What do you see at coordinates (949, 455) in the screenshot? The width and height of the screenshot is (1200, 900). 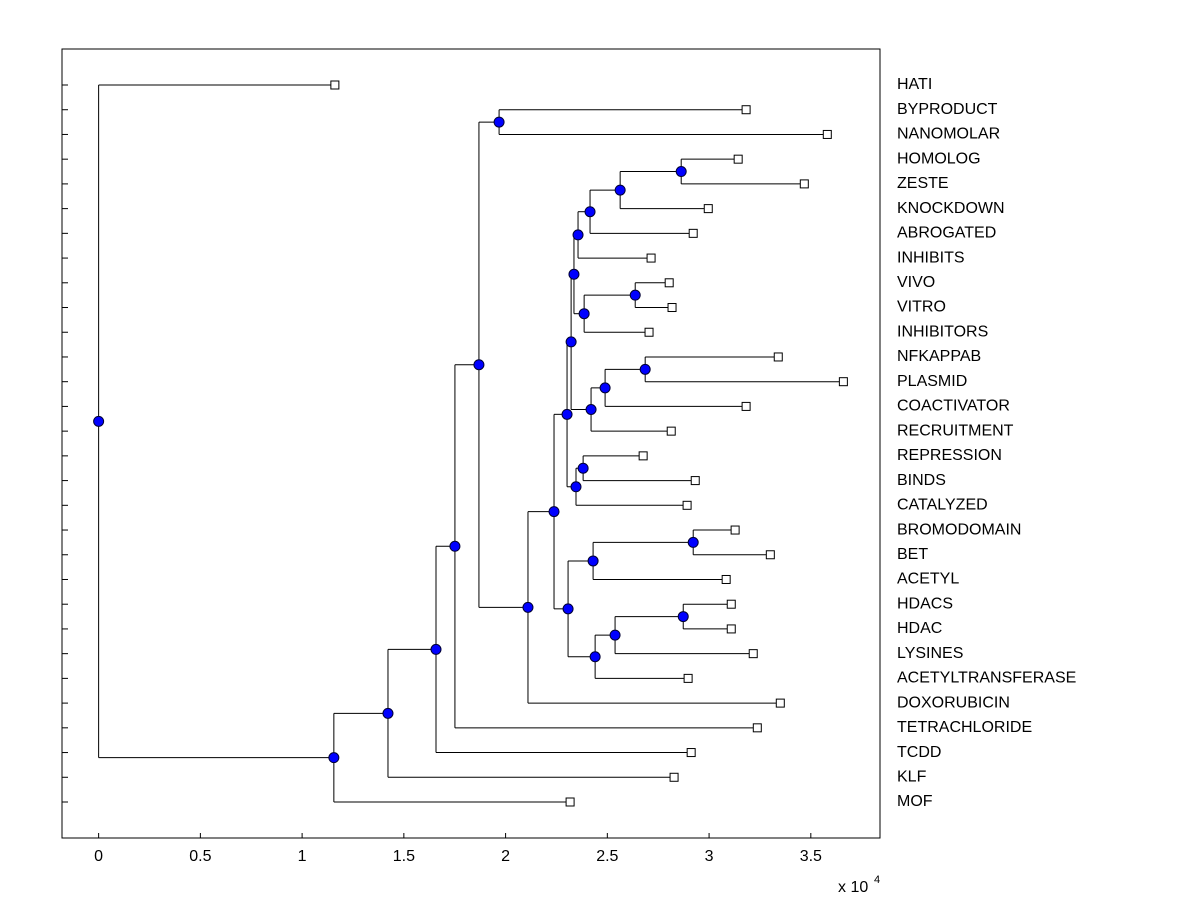 I see `leaf-label: REPRESSION` at bounding box center [949, 455].